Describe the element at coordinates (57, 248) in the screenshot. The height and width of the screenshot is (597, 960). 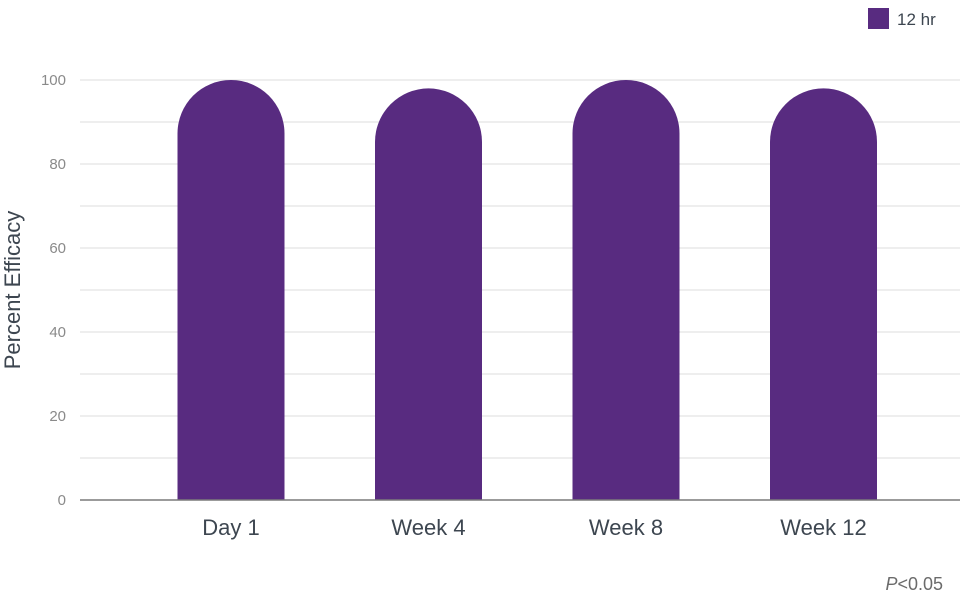
I see `y-tick-label: 60` at that location.